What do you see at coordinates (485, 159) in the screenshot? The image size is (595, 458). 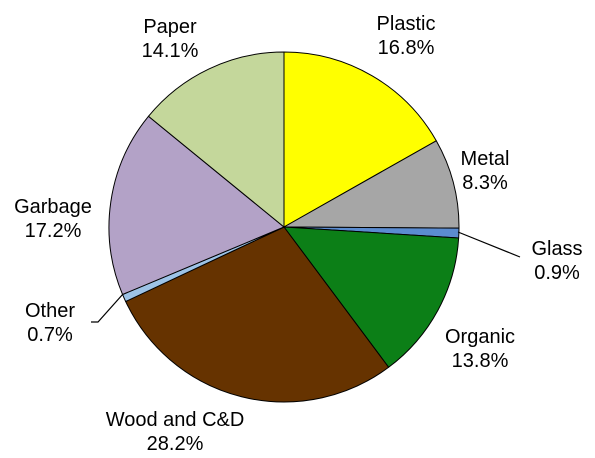 I see `slice-label-name: Metal` at bounding box center [485, 159].